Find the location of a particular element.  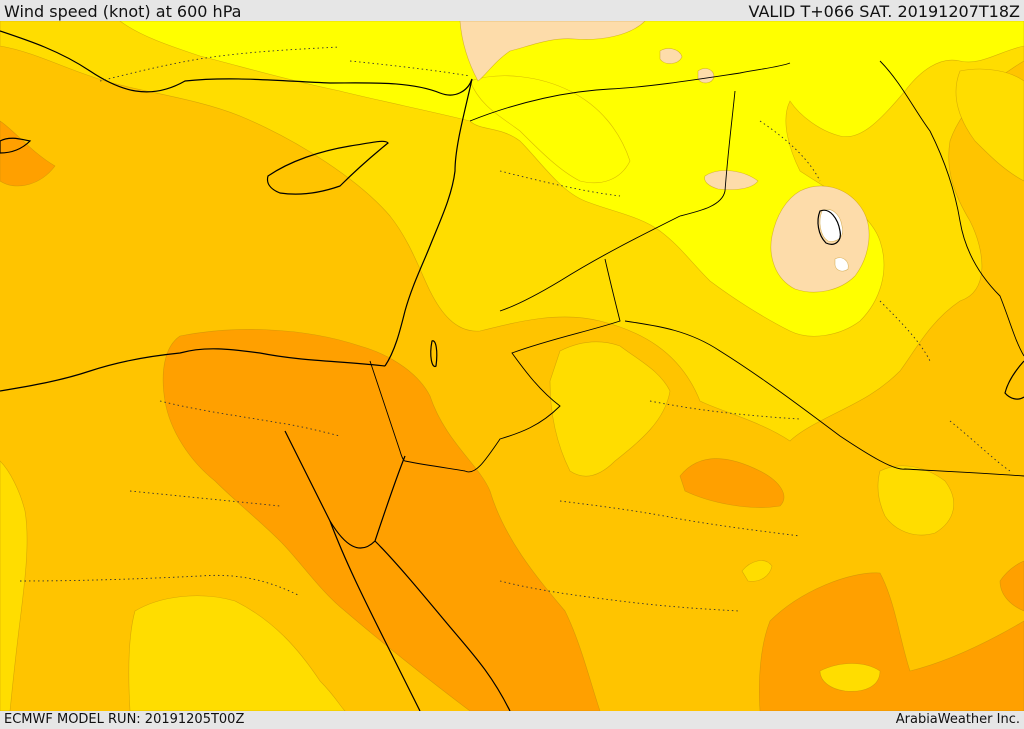

region-moderate-low-arabia is located at coordinates (610, 409).